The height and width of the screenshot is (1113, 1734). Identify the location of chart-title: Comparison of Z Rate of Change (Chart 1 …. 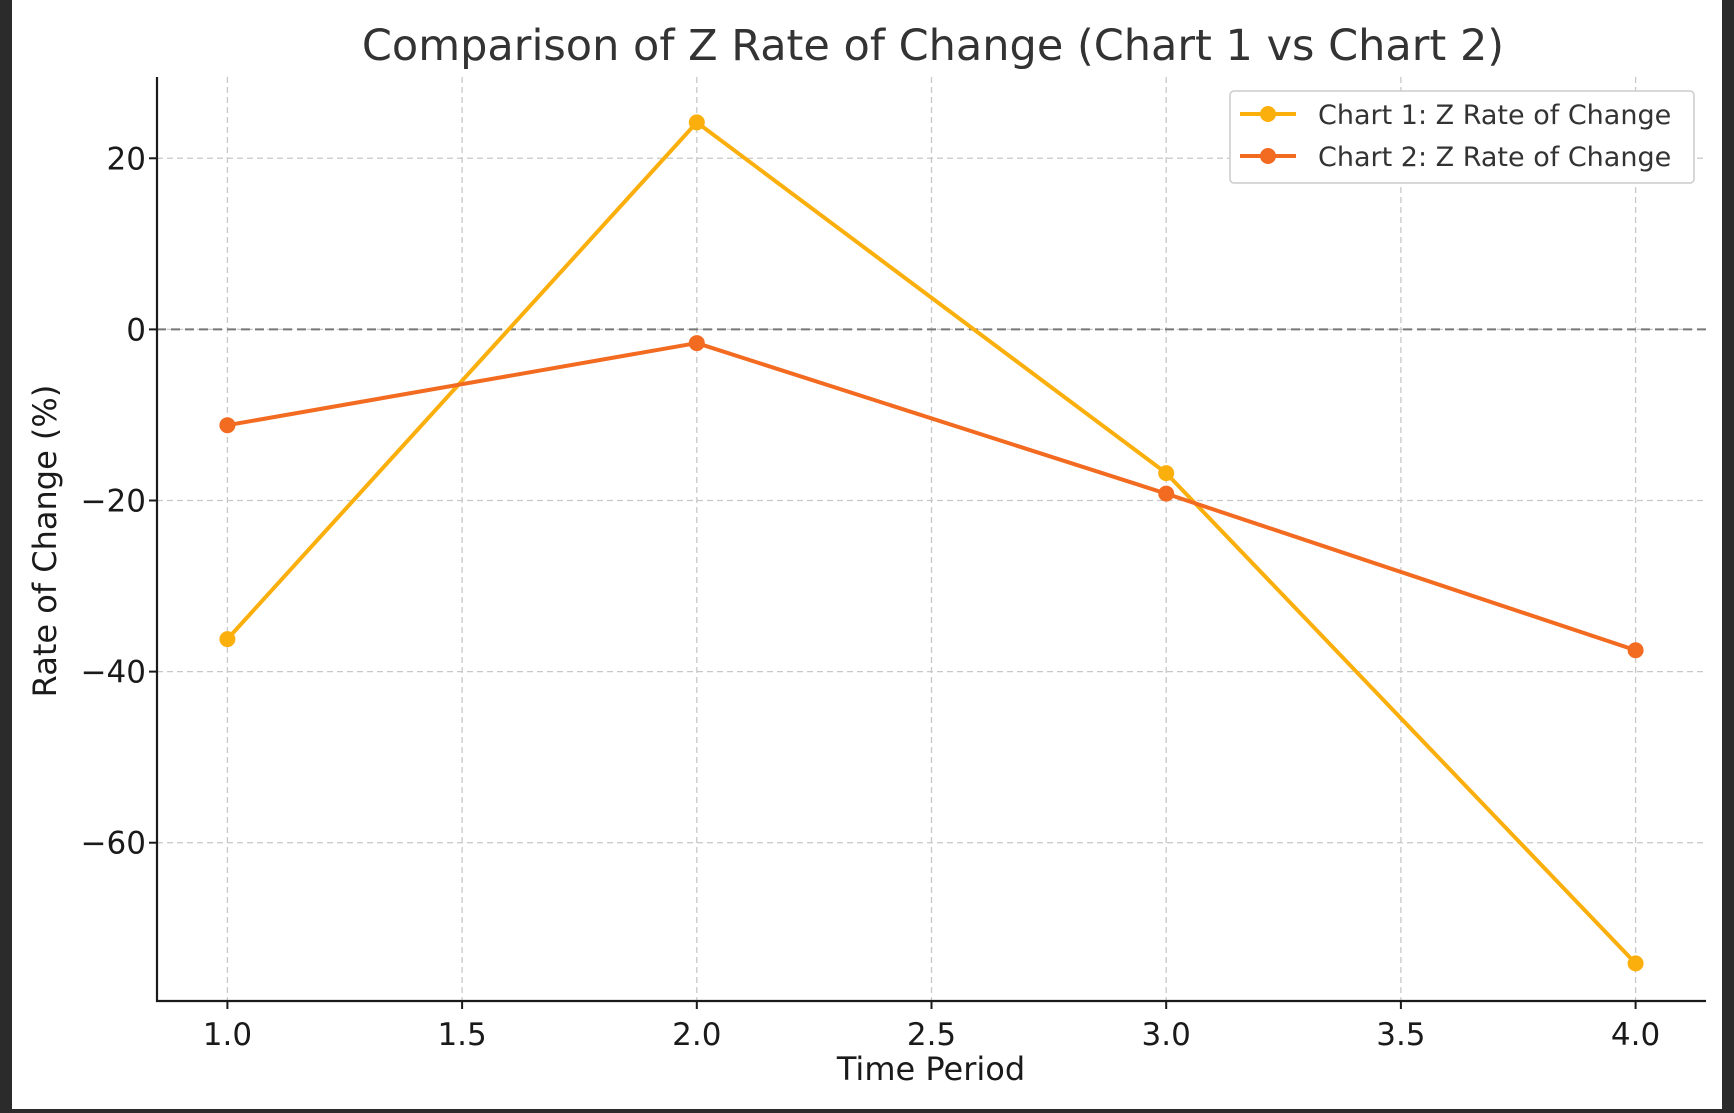
(933, 46).